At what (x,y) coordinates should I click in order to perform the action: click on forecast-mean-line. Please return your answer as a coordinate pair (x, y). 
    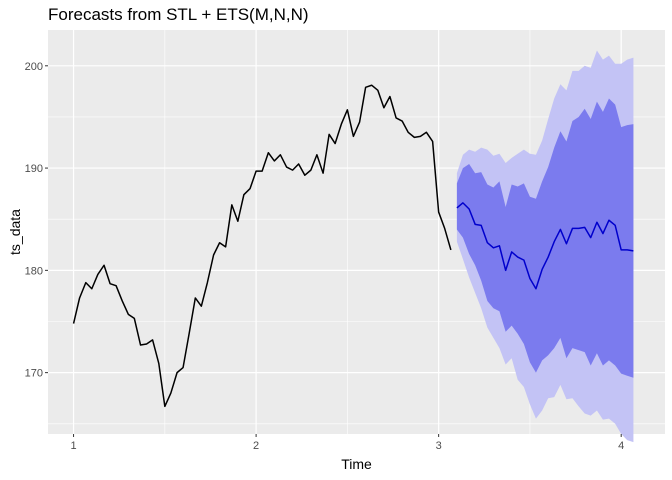
    Looking at the image, I should click on (545, 246).